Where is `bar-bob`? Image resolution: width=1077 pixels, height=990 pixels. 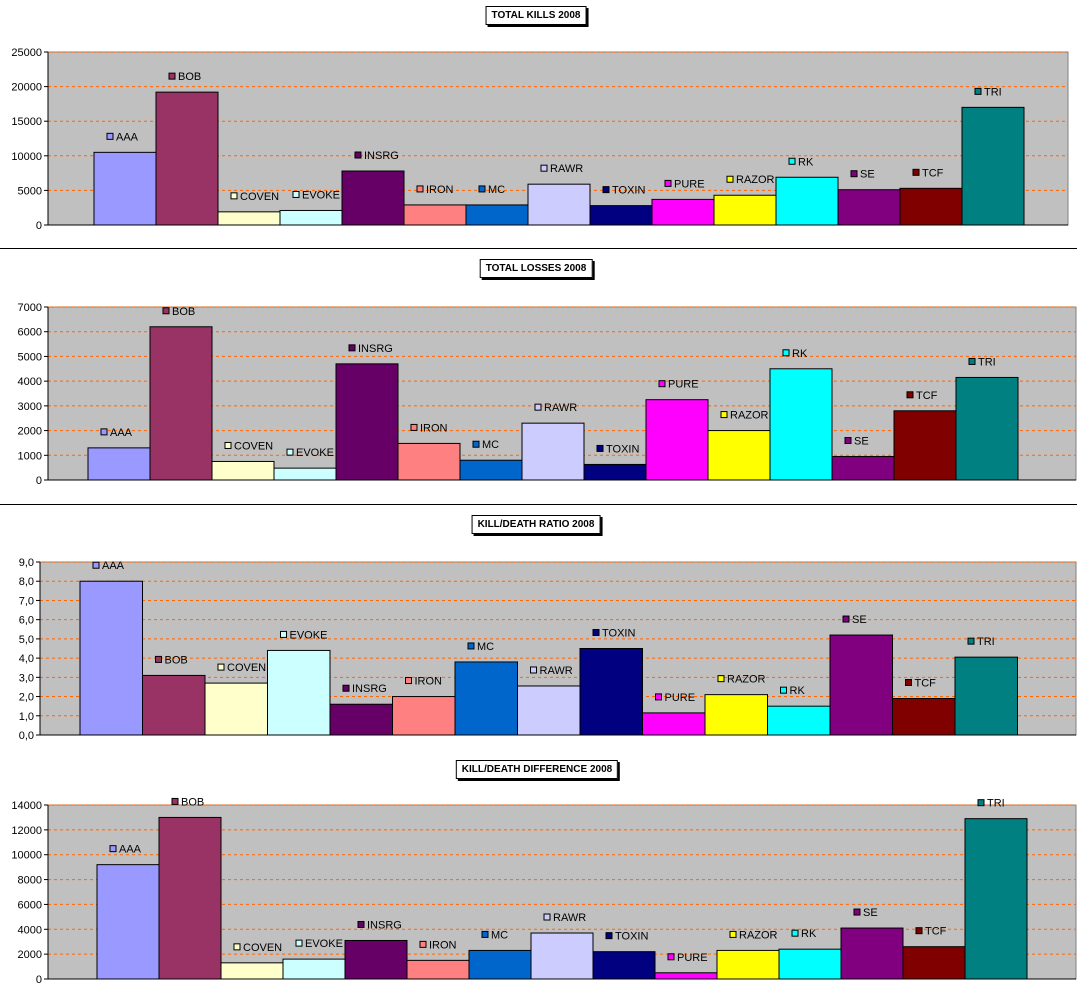
bar-bob is located at coordinates (181, 403).